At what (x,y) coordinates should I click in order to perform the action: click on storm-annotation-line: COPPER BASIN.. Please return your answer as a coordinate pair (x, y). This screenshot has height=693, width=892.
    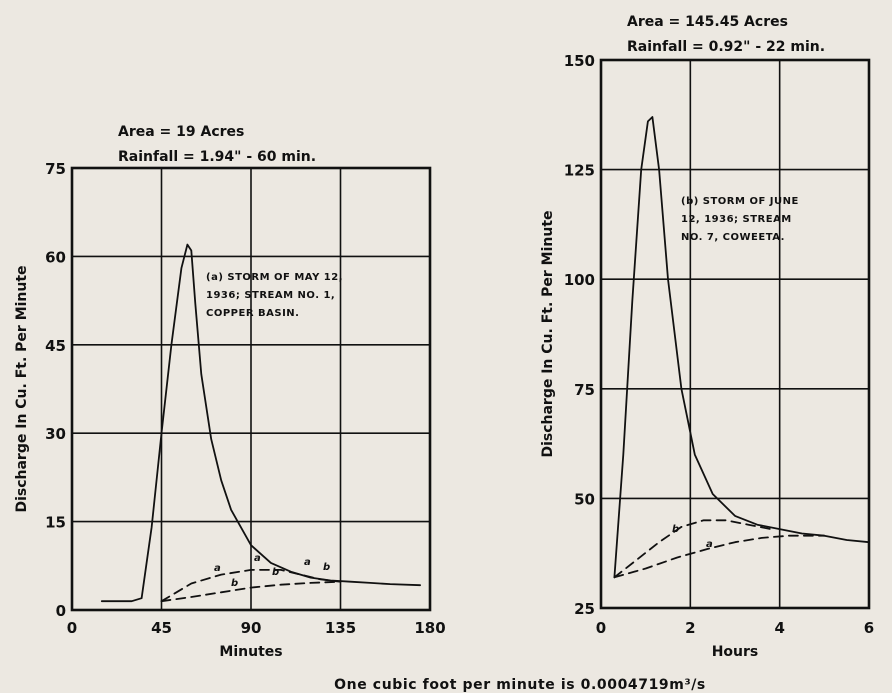
    Looking at the image, I should click on (252, 313).